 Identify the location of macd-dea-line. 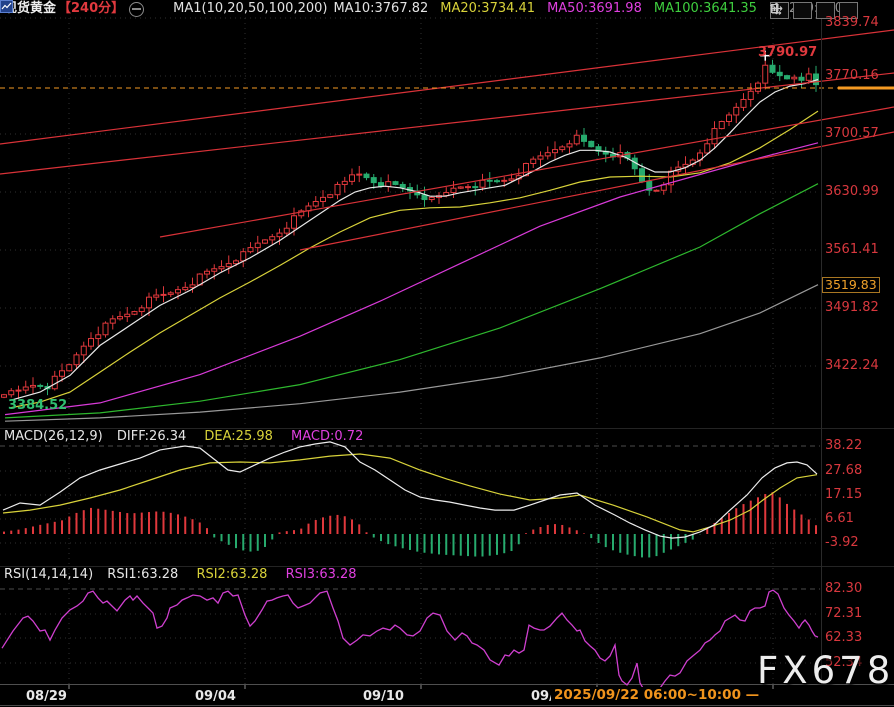
(410, 493).